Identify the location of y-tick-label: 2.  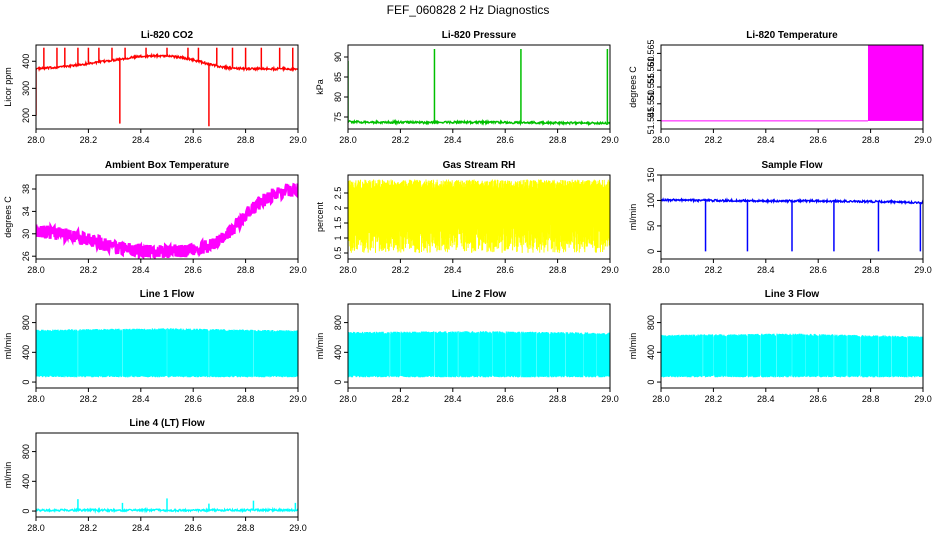
(338, 207).